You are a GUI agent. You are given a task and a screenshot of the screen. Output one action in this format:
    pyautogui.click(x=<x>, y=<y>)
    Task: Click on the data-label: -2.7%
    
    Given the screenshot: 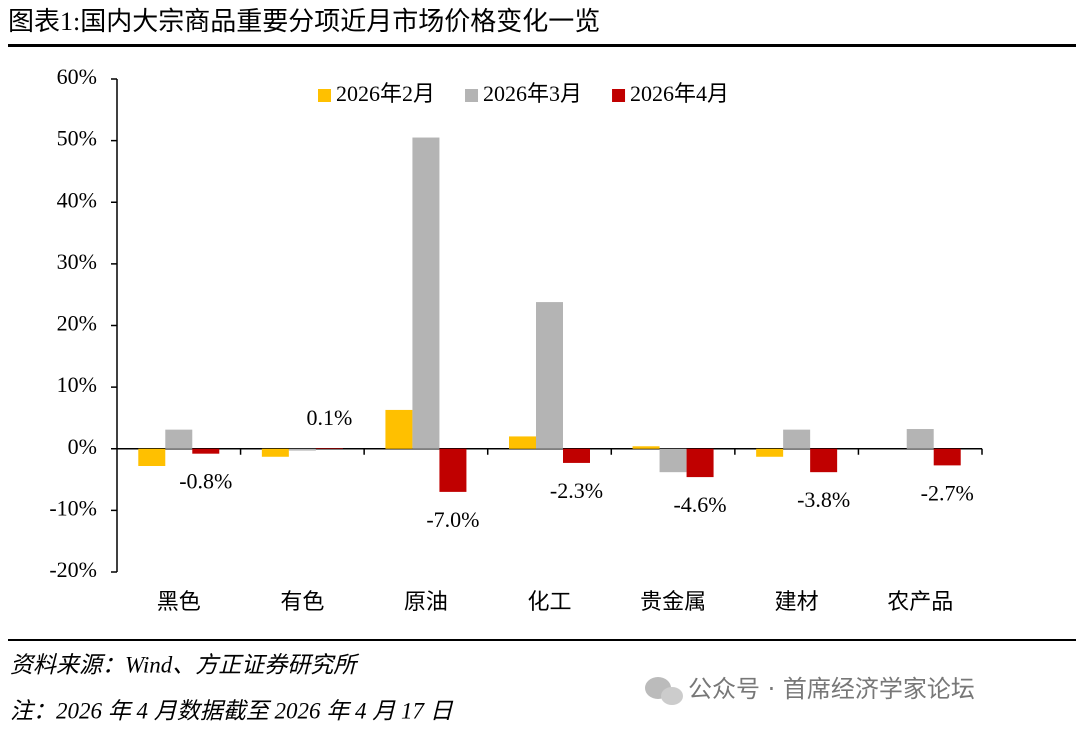 What is the action you would take?
    pyautogui.click(x=947, y=492)
    